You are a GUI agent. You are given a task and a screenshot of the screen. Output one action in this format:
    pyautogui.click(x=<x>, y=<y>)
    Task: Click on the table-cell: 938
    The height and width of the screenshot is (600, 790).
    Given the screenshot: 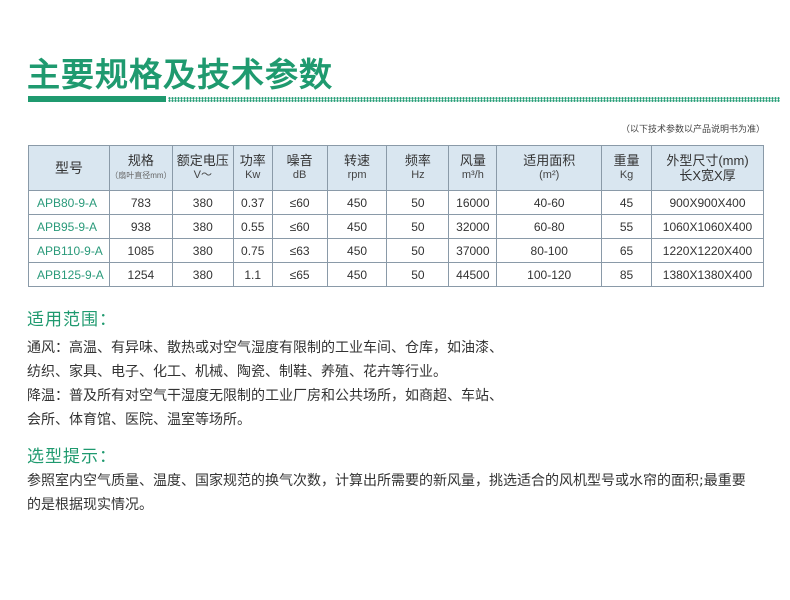 What is the action you would take?
    pyautogui.click(x=140, y=226)
    